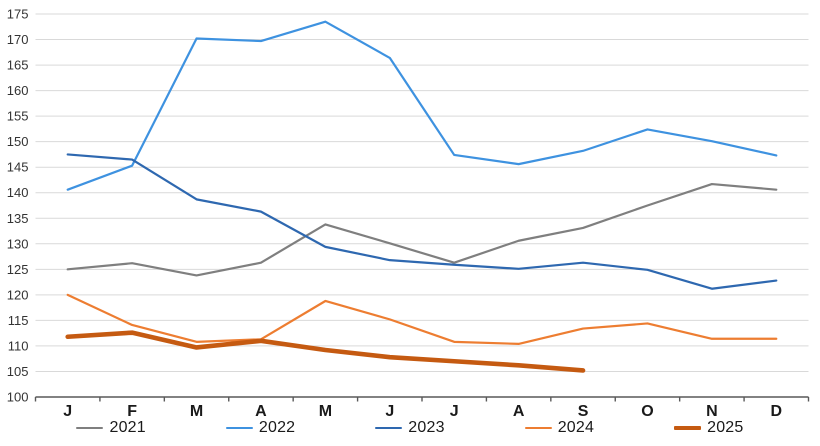  What do you see at coordinates (90, 428) in the screenshot?
I see `legend-swatch-2021` at bounding box center [90, 428].